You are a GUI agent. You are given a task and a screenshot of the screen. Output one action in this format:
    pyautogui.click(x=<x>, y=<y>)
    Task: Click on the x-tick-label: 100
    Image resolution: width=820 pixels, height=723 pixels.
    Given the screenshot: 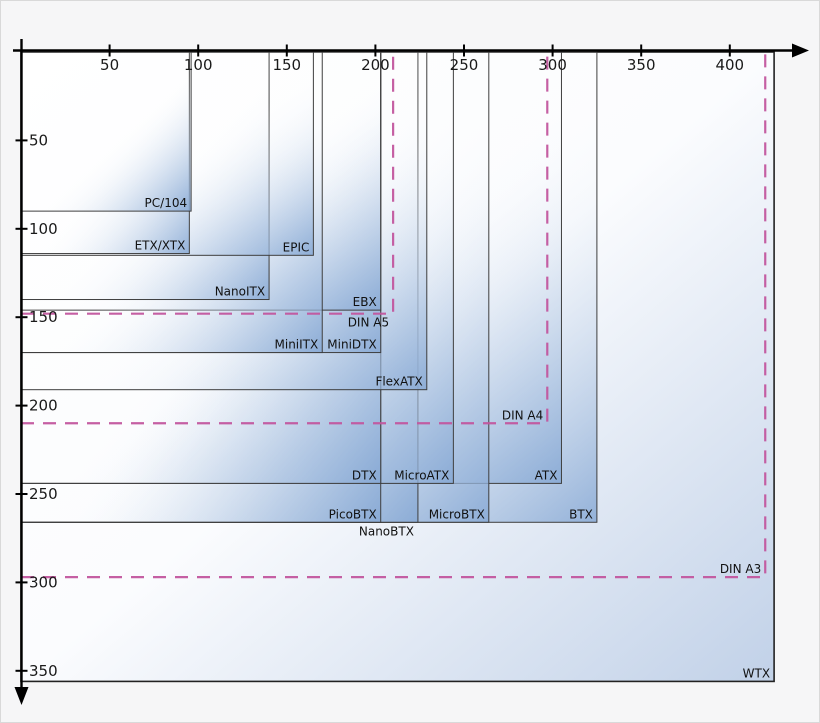 What is the action you would take?
    pyautogui.click(x=198, y=65)
    